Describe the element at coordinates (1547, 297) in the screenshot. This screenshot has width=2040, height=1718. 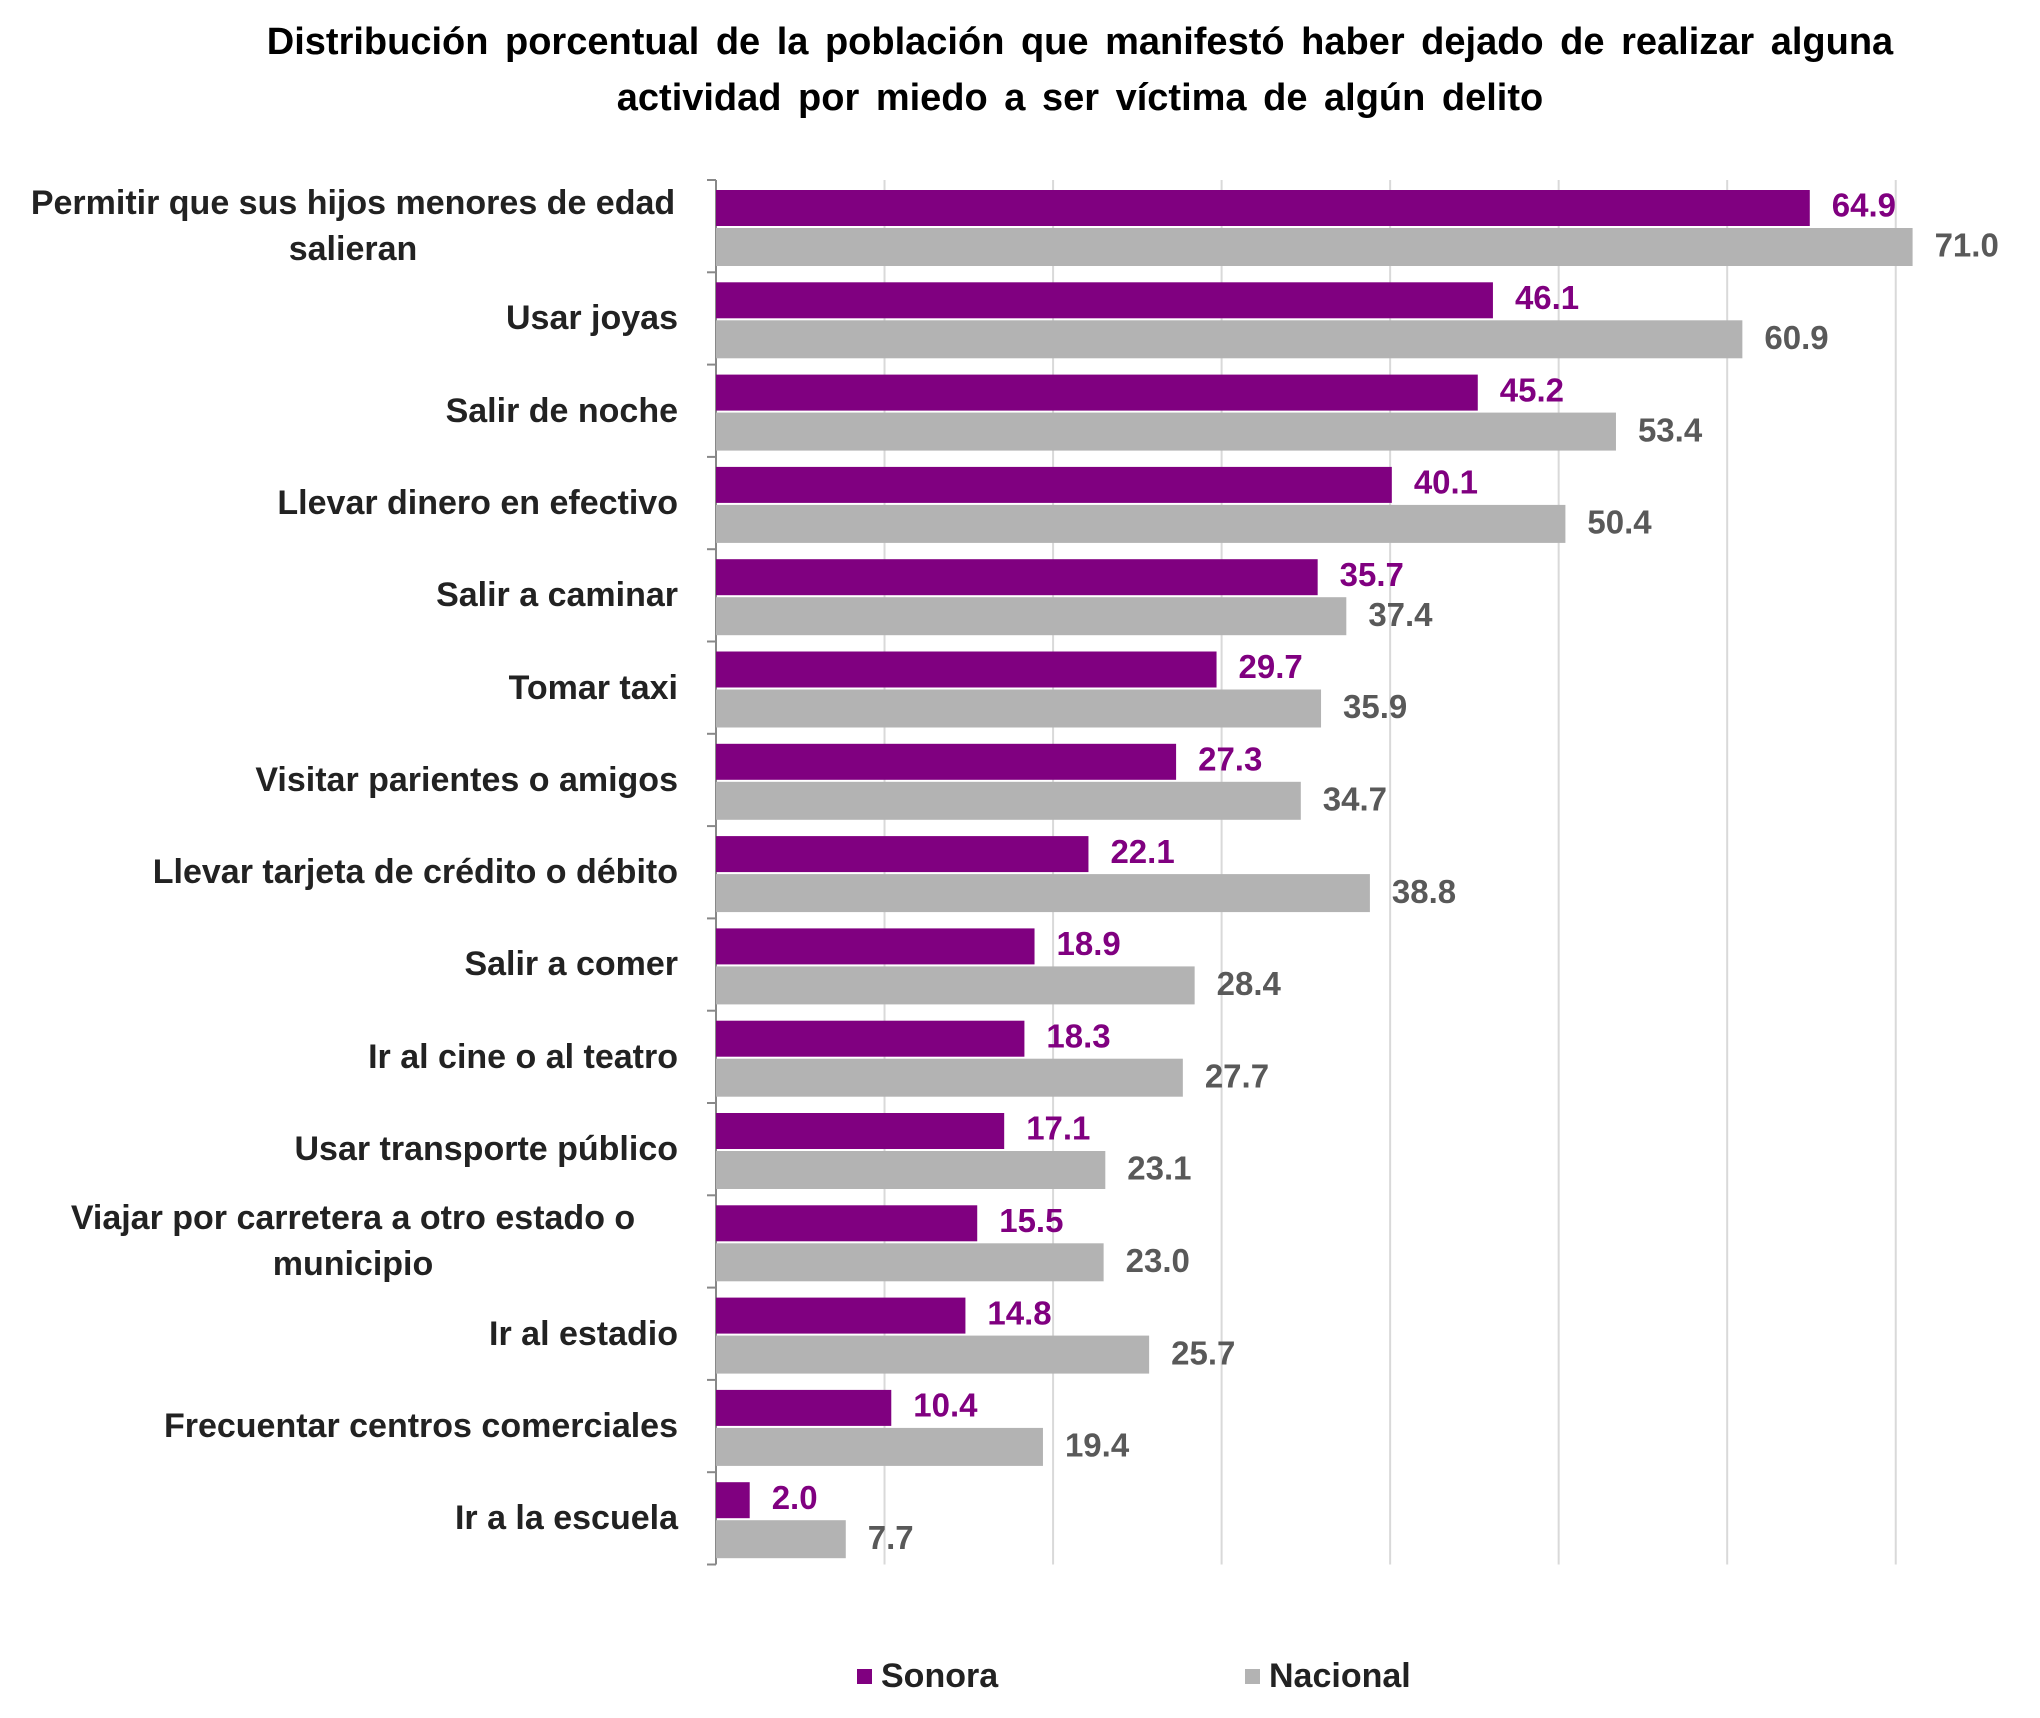
I see `value-label: 46.1` at that location.